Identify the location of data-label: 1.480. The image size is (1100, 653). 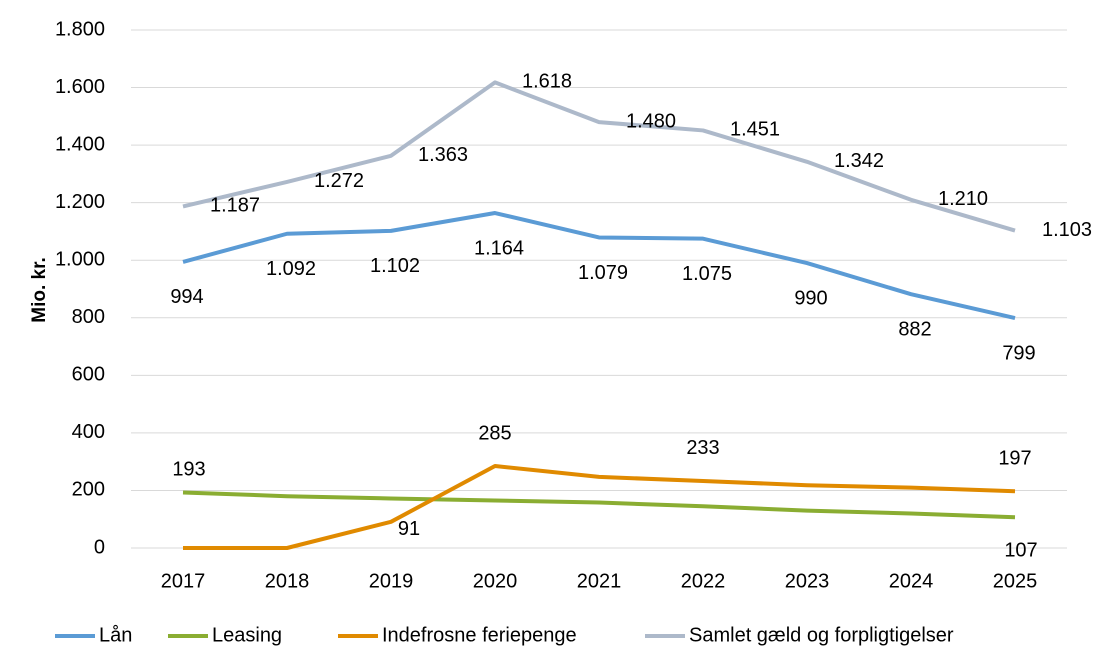
(651, 121).